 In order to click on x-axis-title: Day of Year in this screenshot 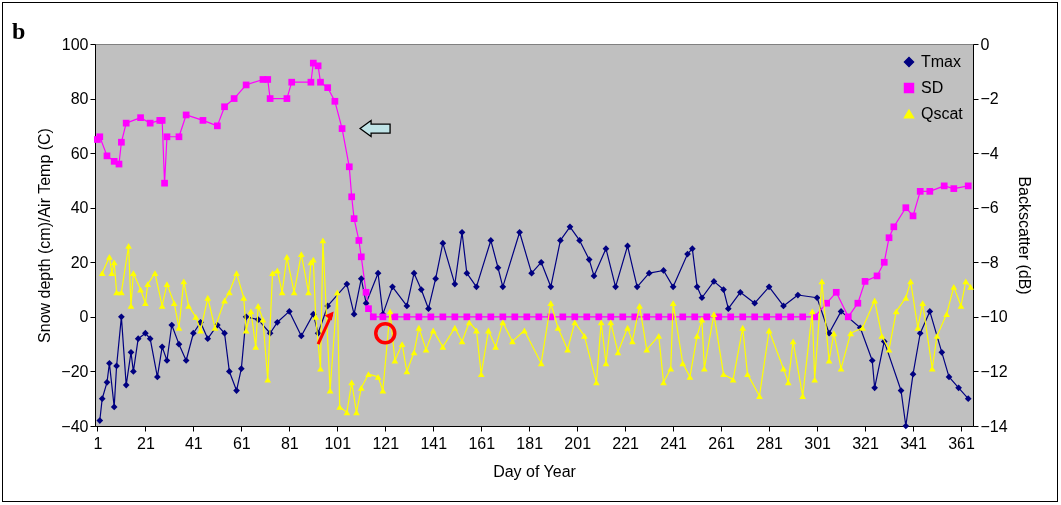, I will do `click(535, 471)`.